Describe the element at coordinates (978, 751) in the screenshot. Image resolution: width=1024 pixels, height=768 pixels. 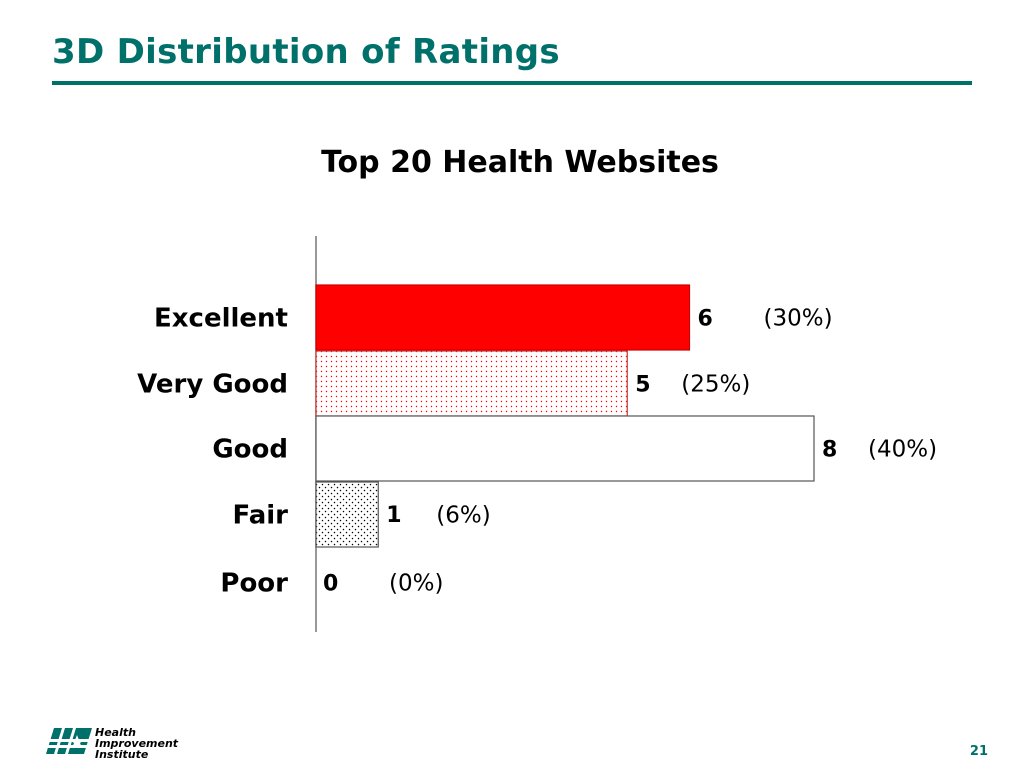
I see `page-number: 21` at that location.